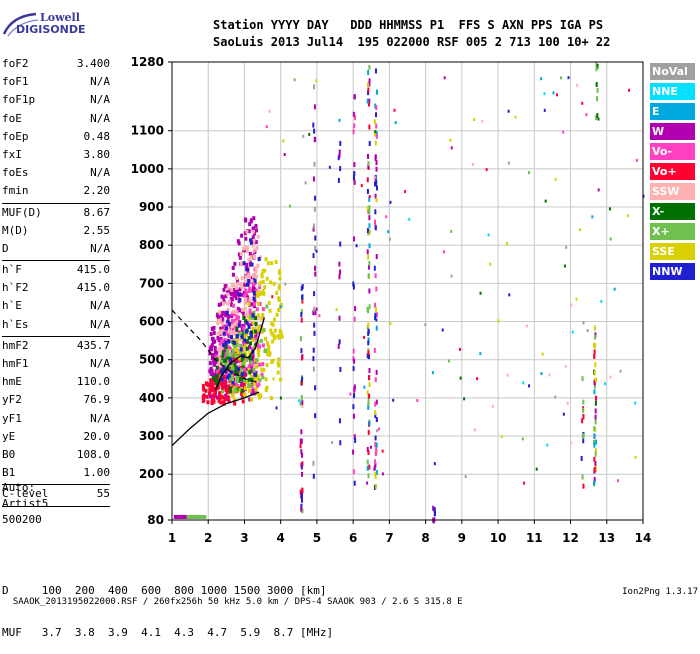  Describe the element at coordinates (56, 402) in the screenshot. I see `param-row: yF2 76.9` at that location.